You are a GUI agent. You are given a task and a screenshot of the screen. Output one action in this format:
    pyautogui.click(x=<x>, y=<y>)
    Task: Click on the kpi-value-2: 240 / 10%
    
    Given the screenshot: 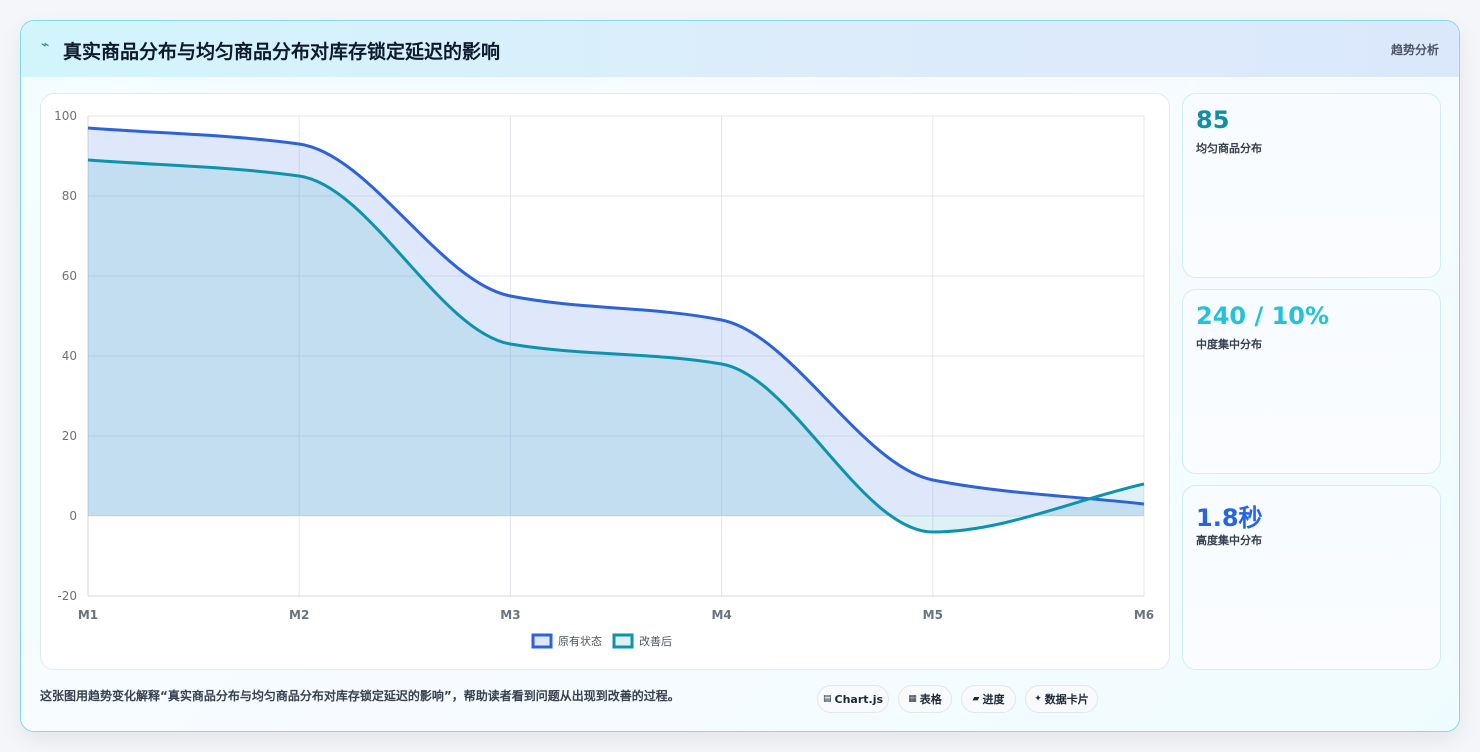 What is the action you would take?
    pyautogui.click(x=1263, y=316)
    